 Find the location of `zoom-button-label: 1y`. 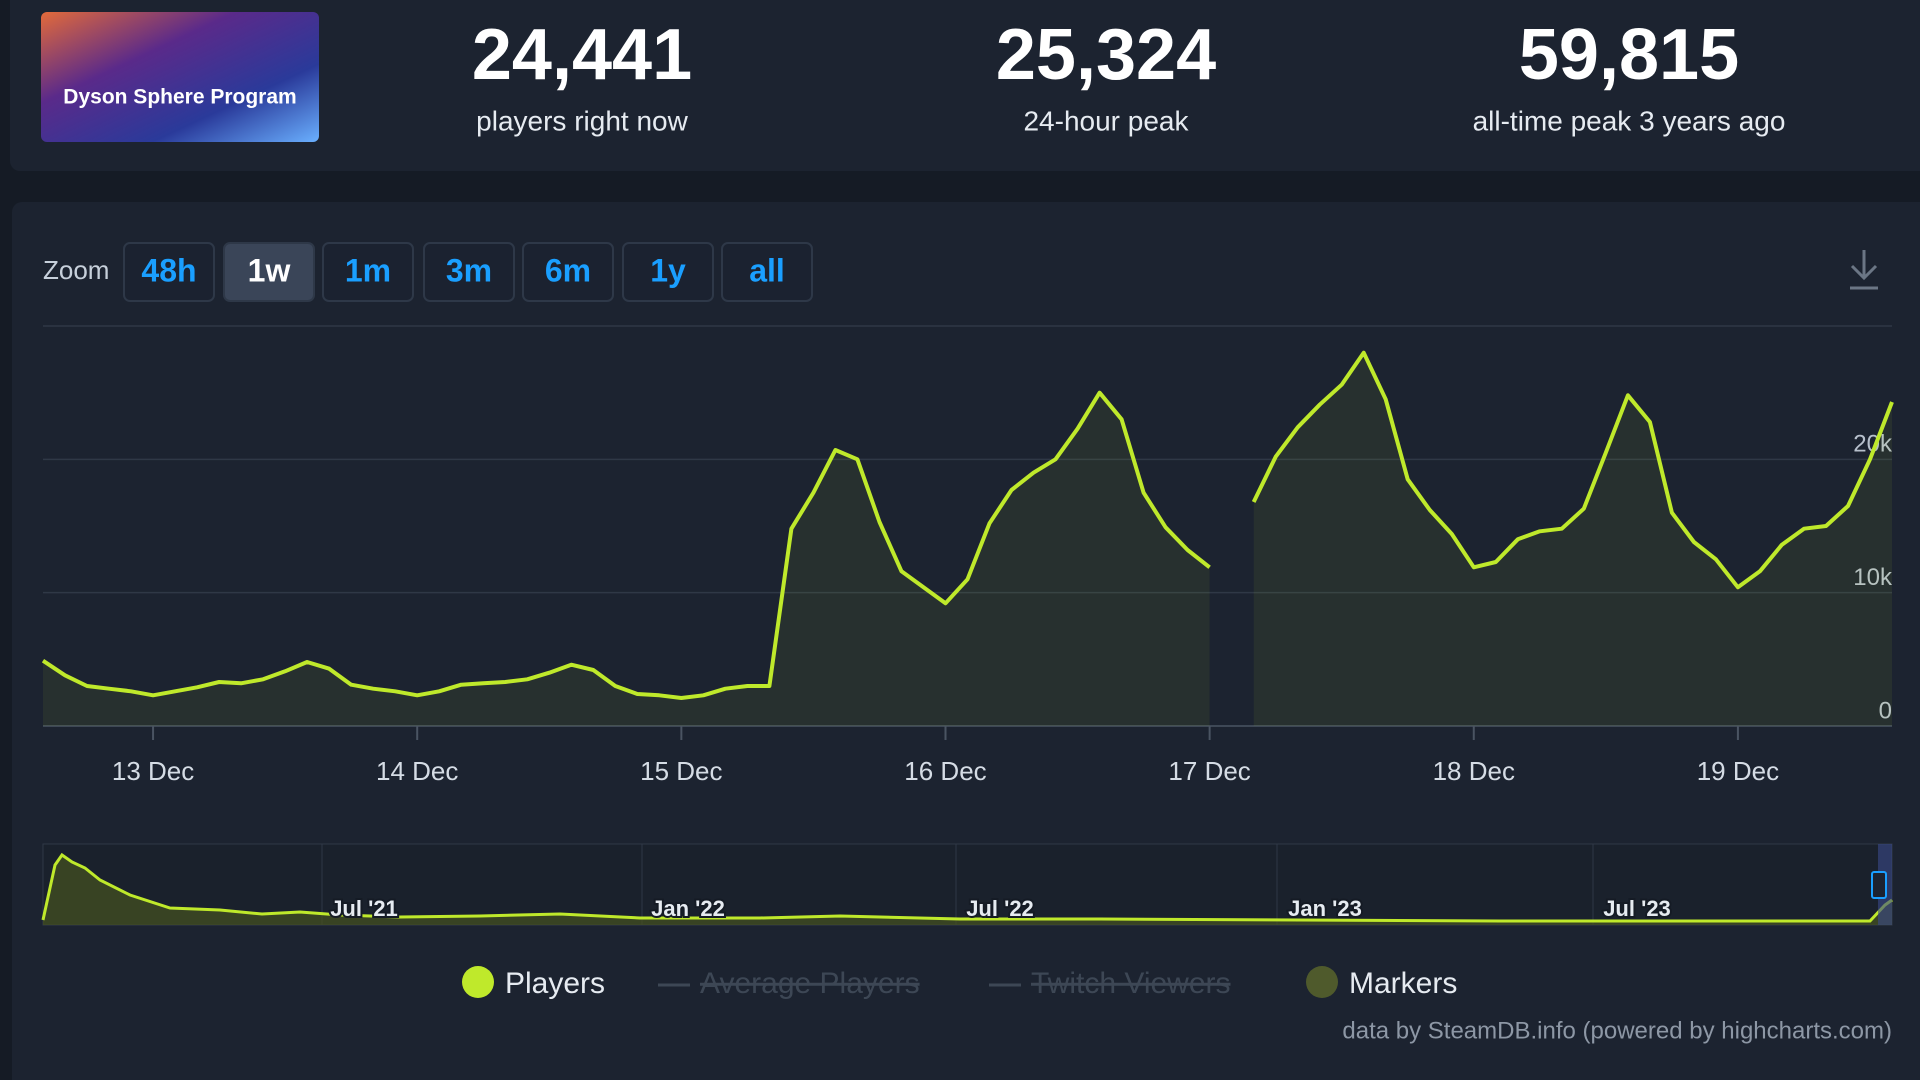

zoom-button-label: 1y is located at coordinates (668, 270).